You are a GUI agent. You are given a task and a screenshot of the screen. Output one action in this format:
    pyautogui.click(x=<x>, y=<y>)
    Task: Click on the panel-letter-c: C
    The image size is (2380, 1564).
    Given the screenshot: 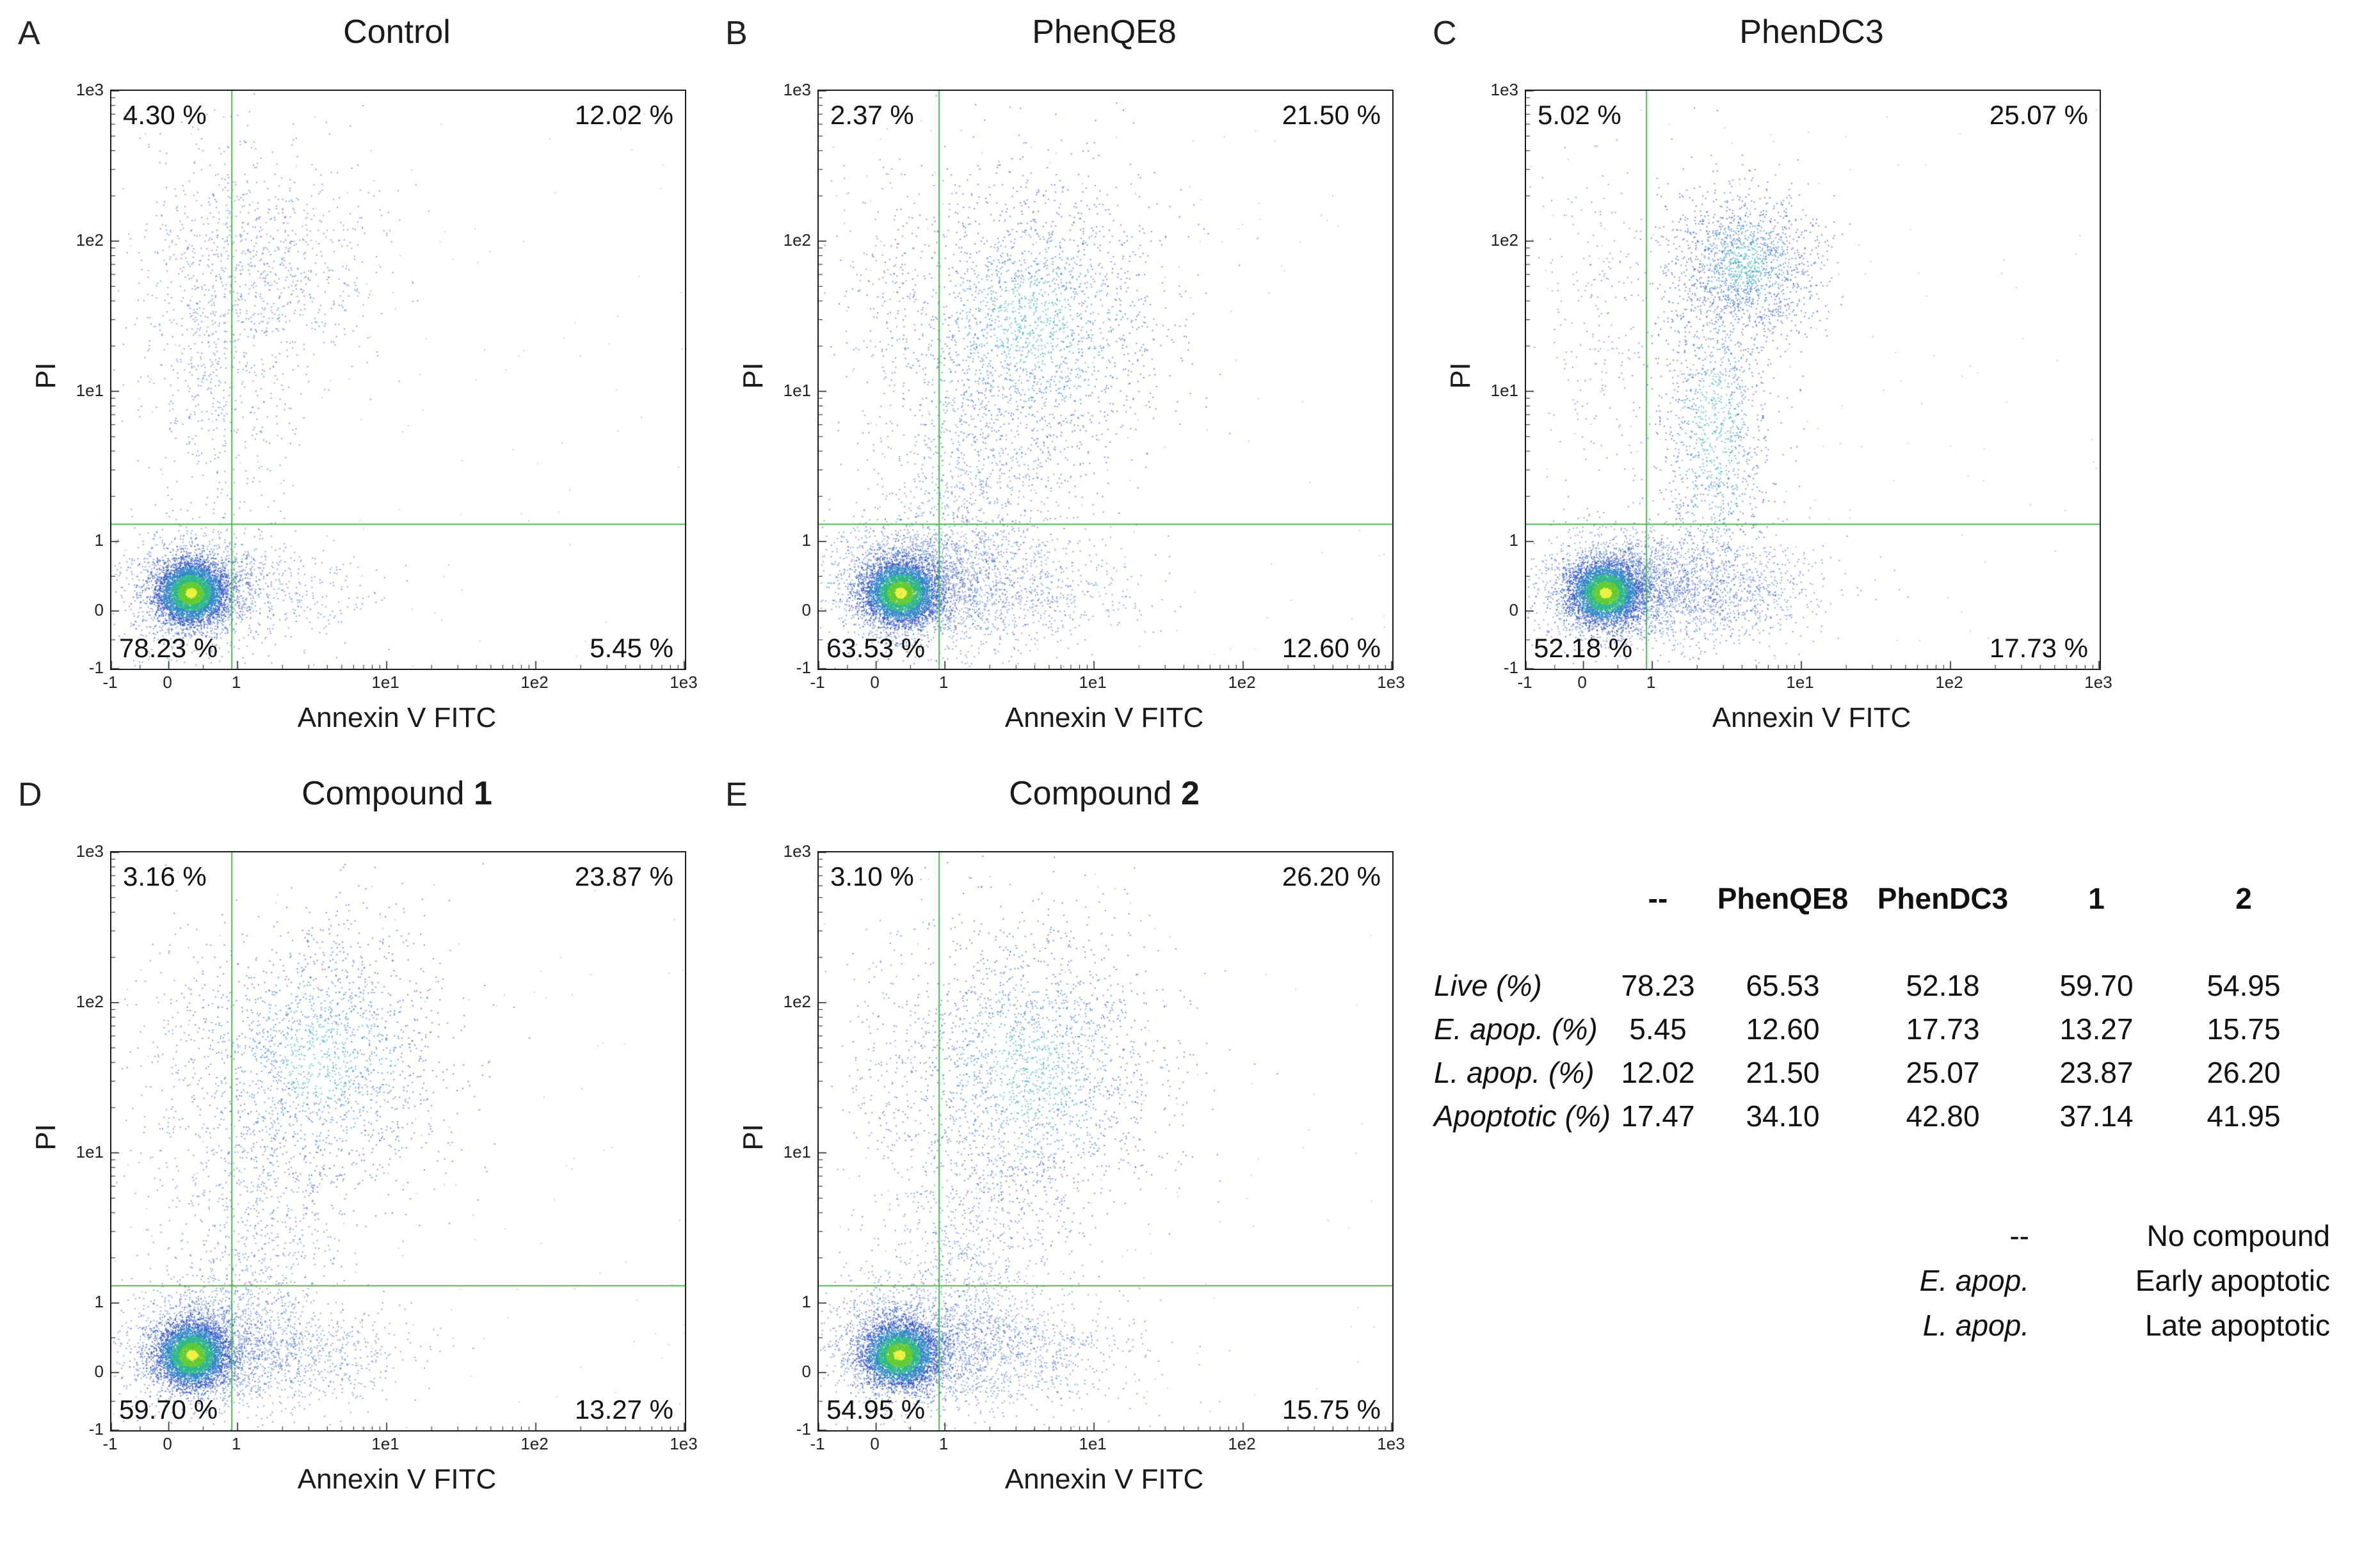 What is the action you would take?
    pyautogui.click(x=1445, y=33)
    